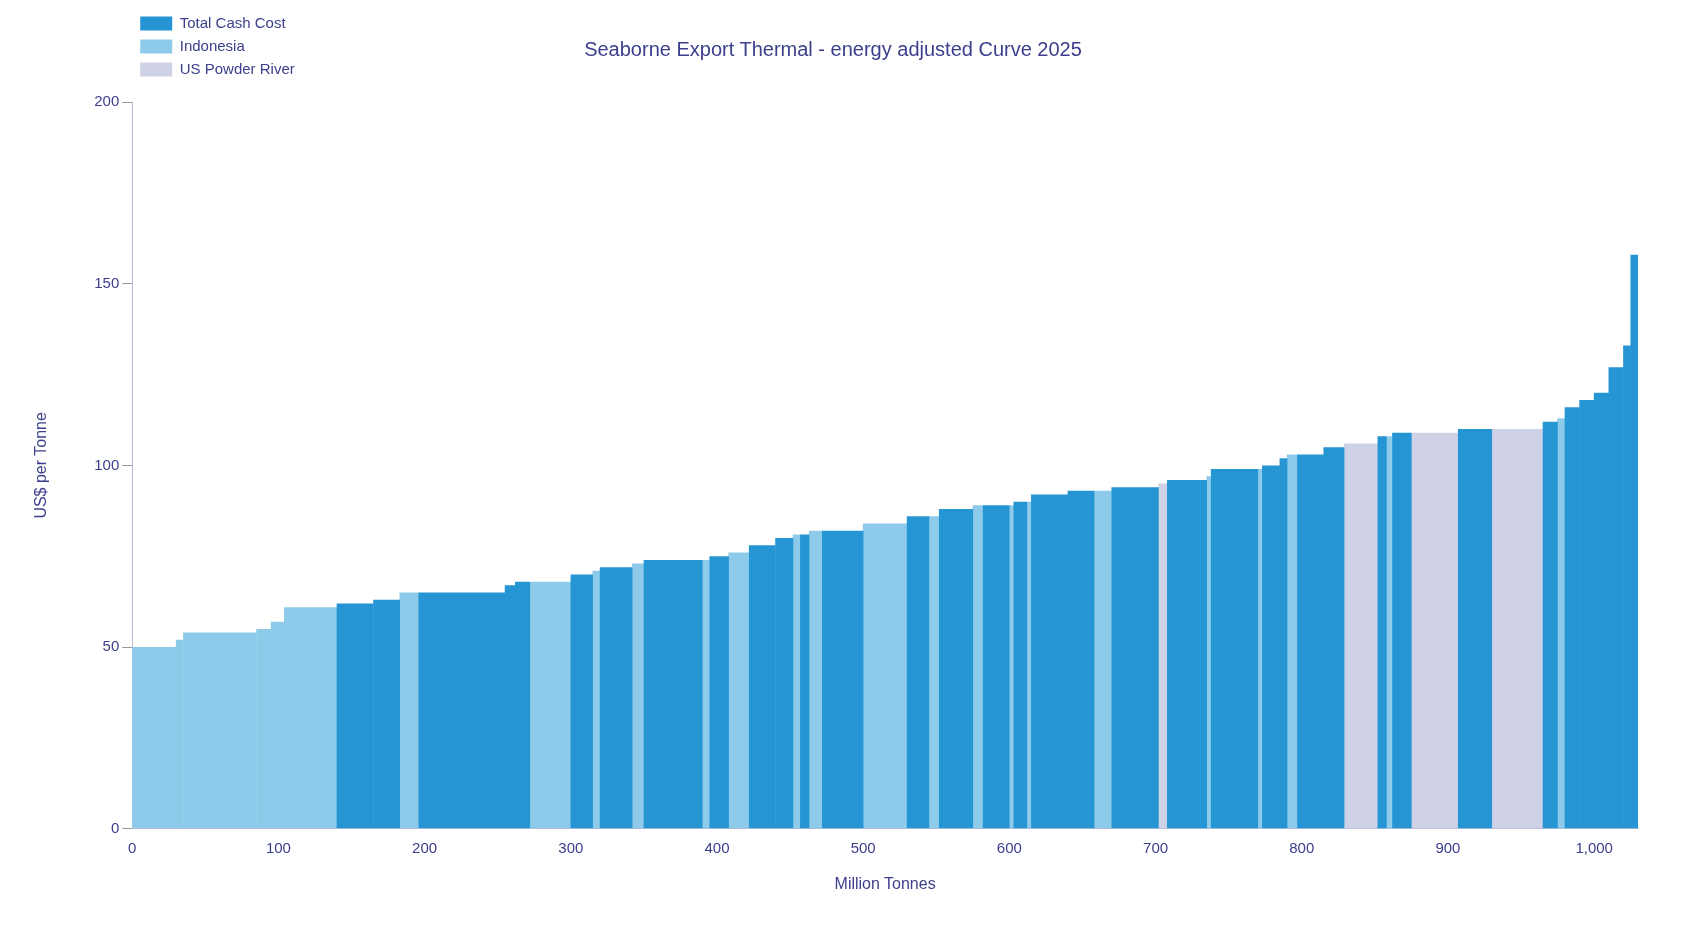 Image resolution: width=1692 pixels, height=926 pixels. Describe the element at coordinates (107, 101) in the screenshot. I see `y-tick-label: 200` at that location.